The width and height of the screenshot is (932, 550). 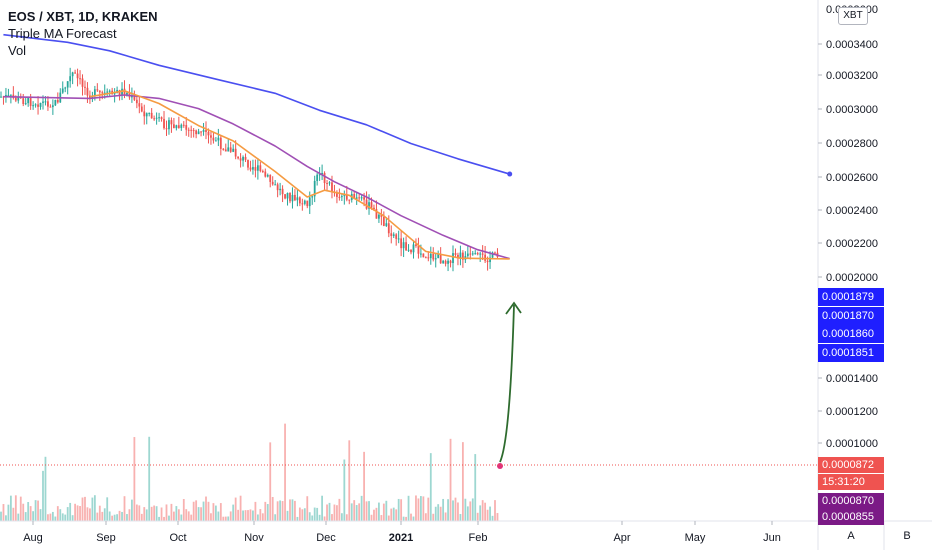 What do you see at coordinates (851, 501) in the screenshot?
I see `lower-price-label: 0.0000870` at bounding box center [851, 501].